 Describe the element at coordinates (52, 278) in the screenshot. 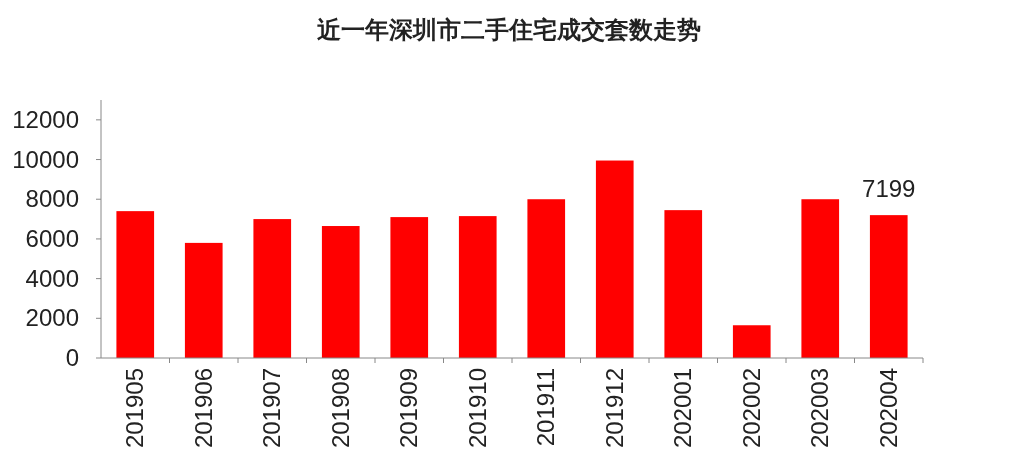

I see `y-tick-label: 4000` at that location.